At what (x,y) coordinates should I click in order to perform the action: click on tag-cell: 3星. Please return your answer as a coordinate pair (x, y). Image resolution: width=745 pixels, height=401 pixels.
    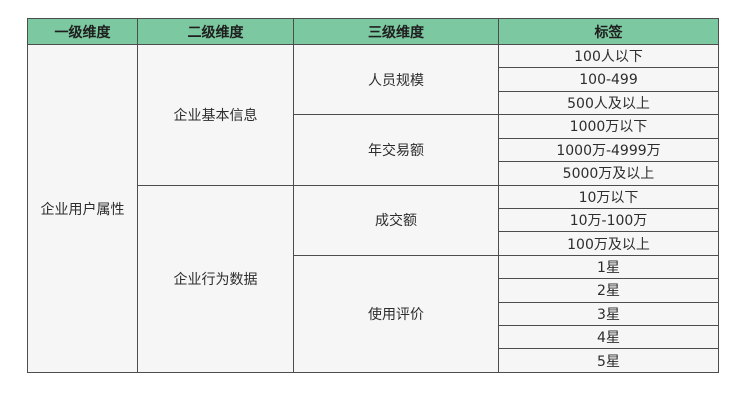
    Looking at the image, I should click on (608, 314).